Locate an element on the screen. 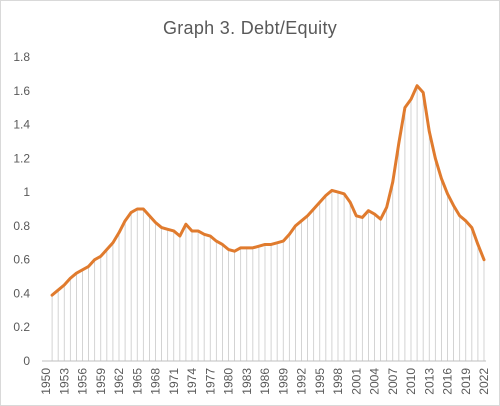 Image resolution: width=500 pixels, height=406 pixels. x-tick-label: 2001 is located at coordinates (356, 381).